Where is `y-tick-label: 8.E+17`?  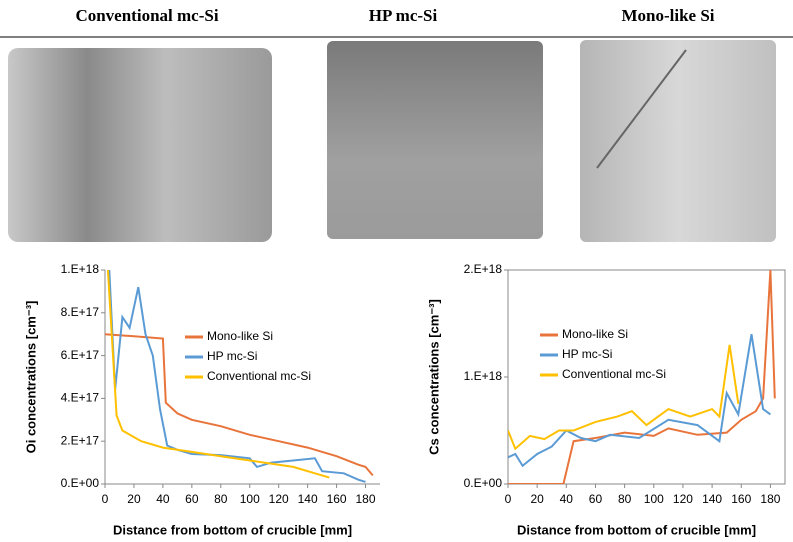 y-tick-label: 8.E+17 is located at coordinates (80, 312).